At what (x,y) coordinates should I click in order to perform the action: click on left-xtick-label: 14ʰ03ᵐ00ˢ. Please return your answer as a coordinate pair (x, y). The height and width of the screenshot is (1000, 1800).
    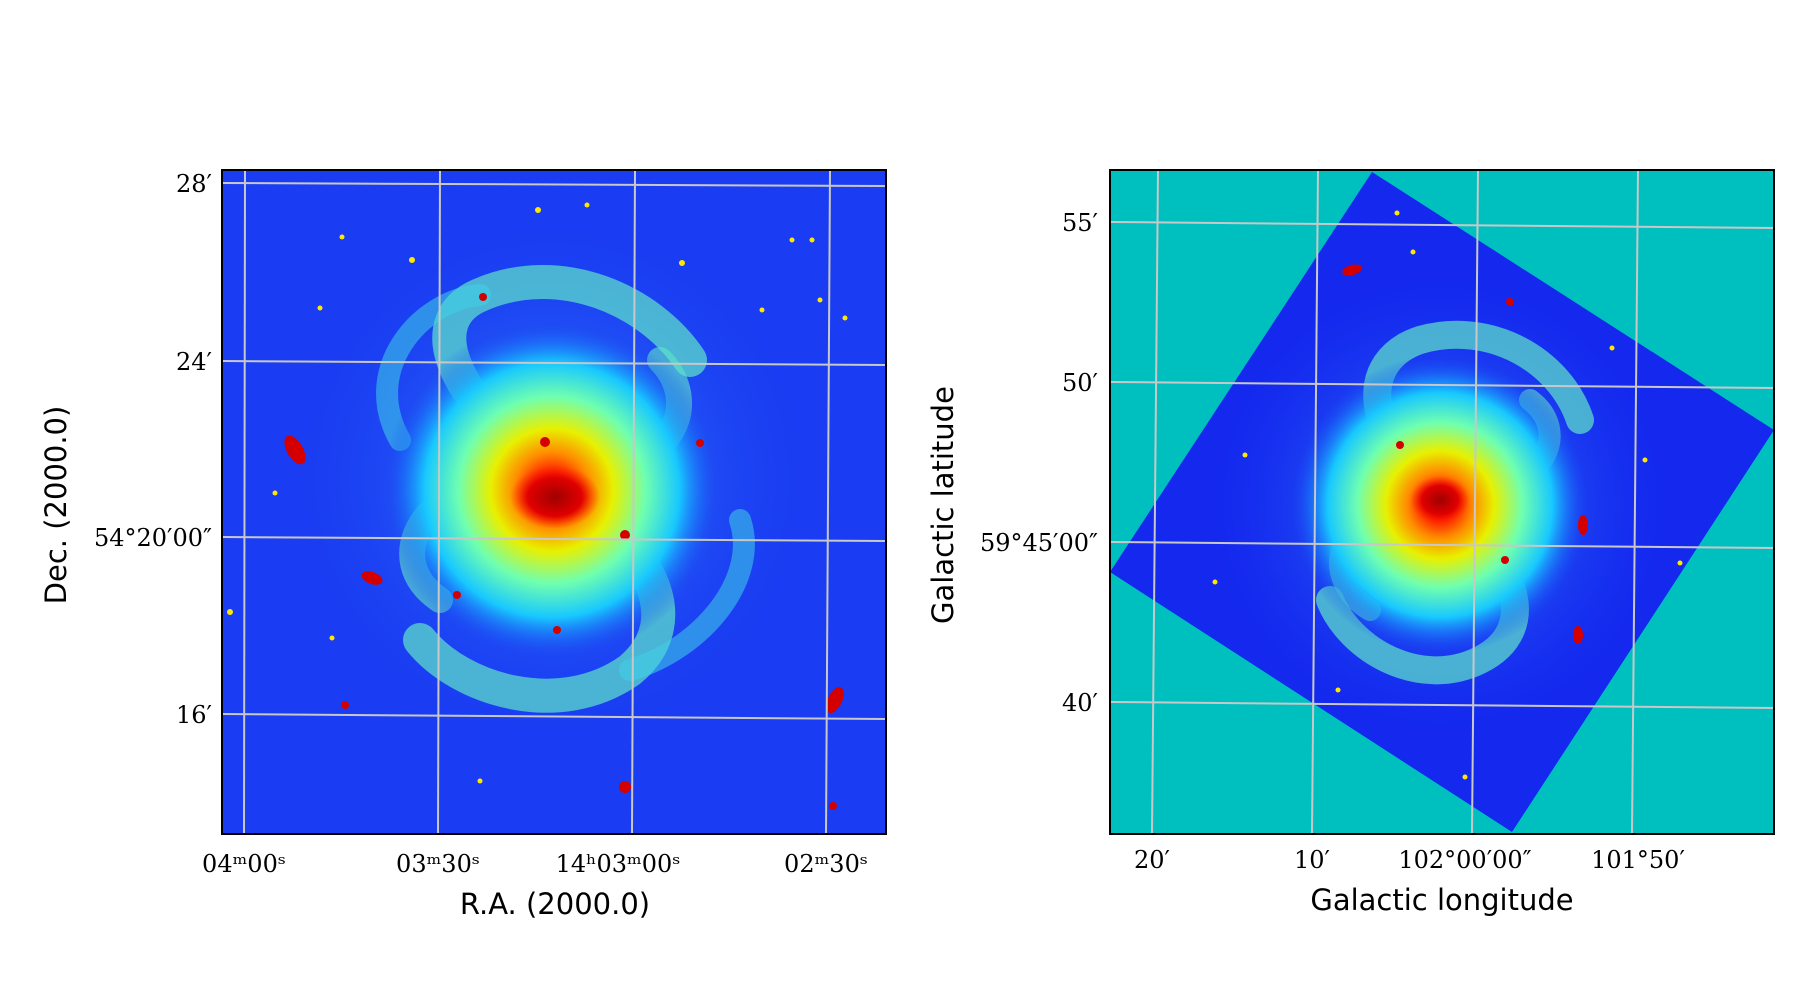
    Looking at the image, I should click on (618, 864).